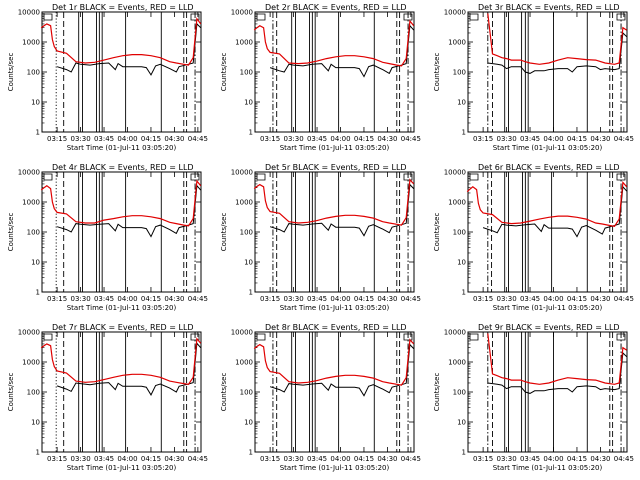 The width and height of the screenshot is (640, 480). I want to click on panel-title: Det 9r BLACK = Events, RED = LLD, so click(549, 327).